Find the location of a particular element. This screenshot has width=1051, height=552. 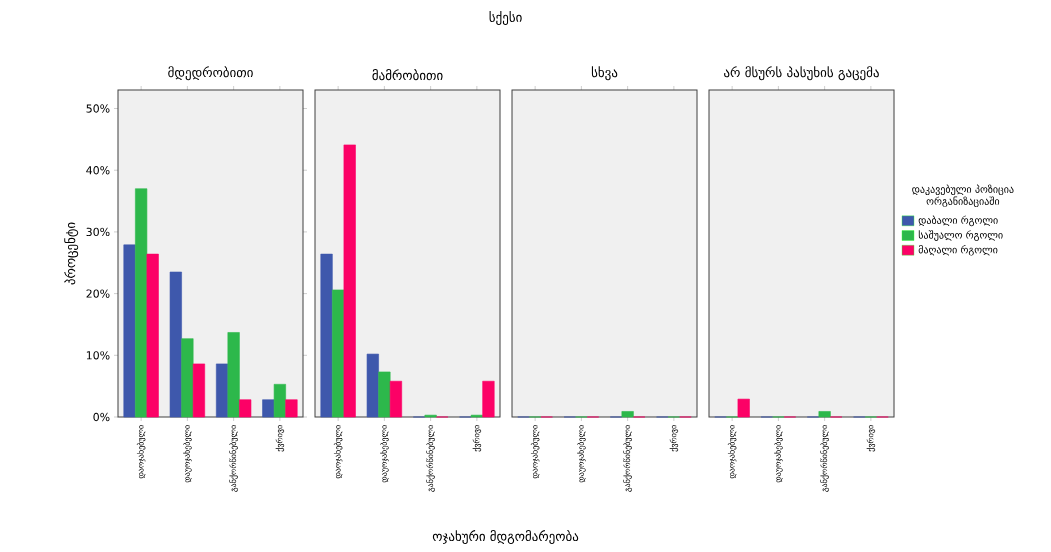

chart-title: მამრობითი is located at coordinates (407, 75).